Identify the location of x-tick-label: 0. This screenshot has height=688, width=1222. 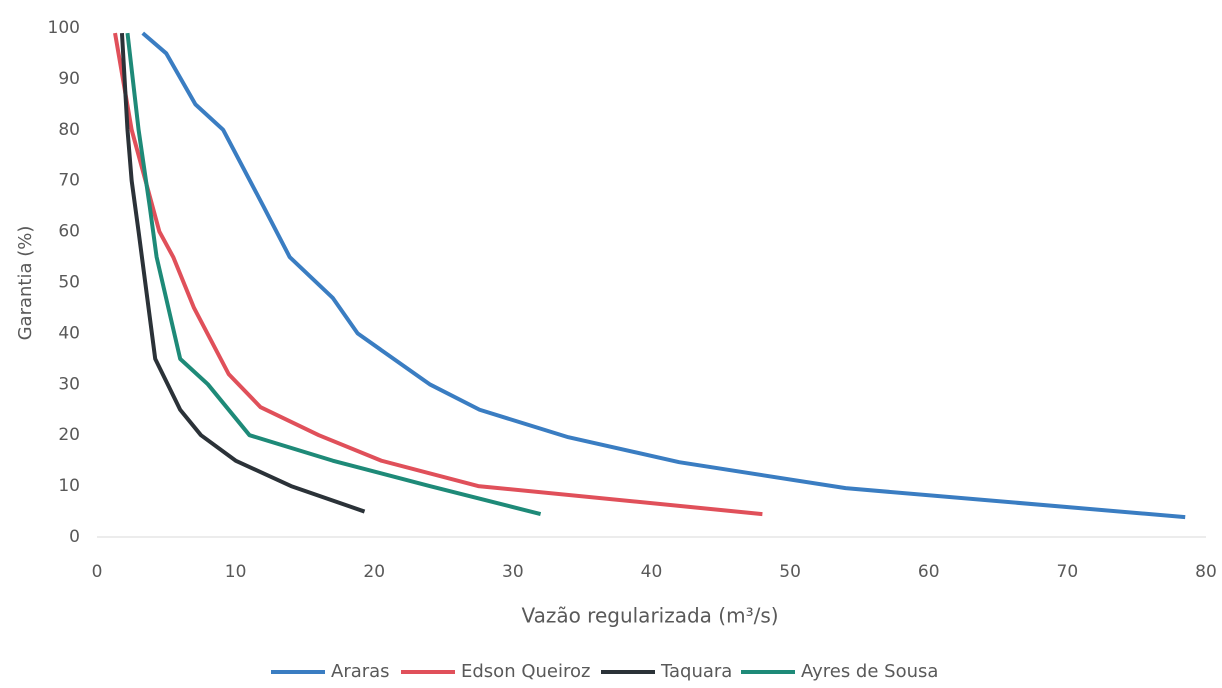
(97, 572).